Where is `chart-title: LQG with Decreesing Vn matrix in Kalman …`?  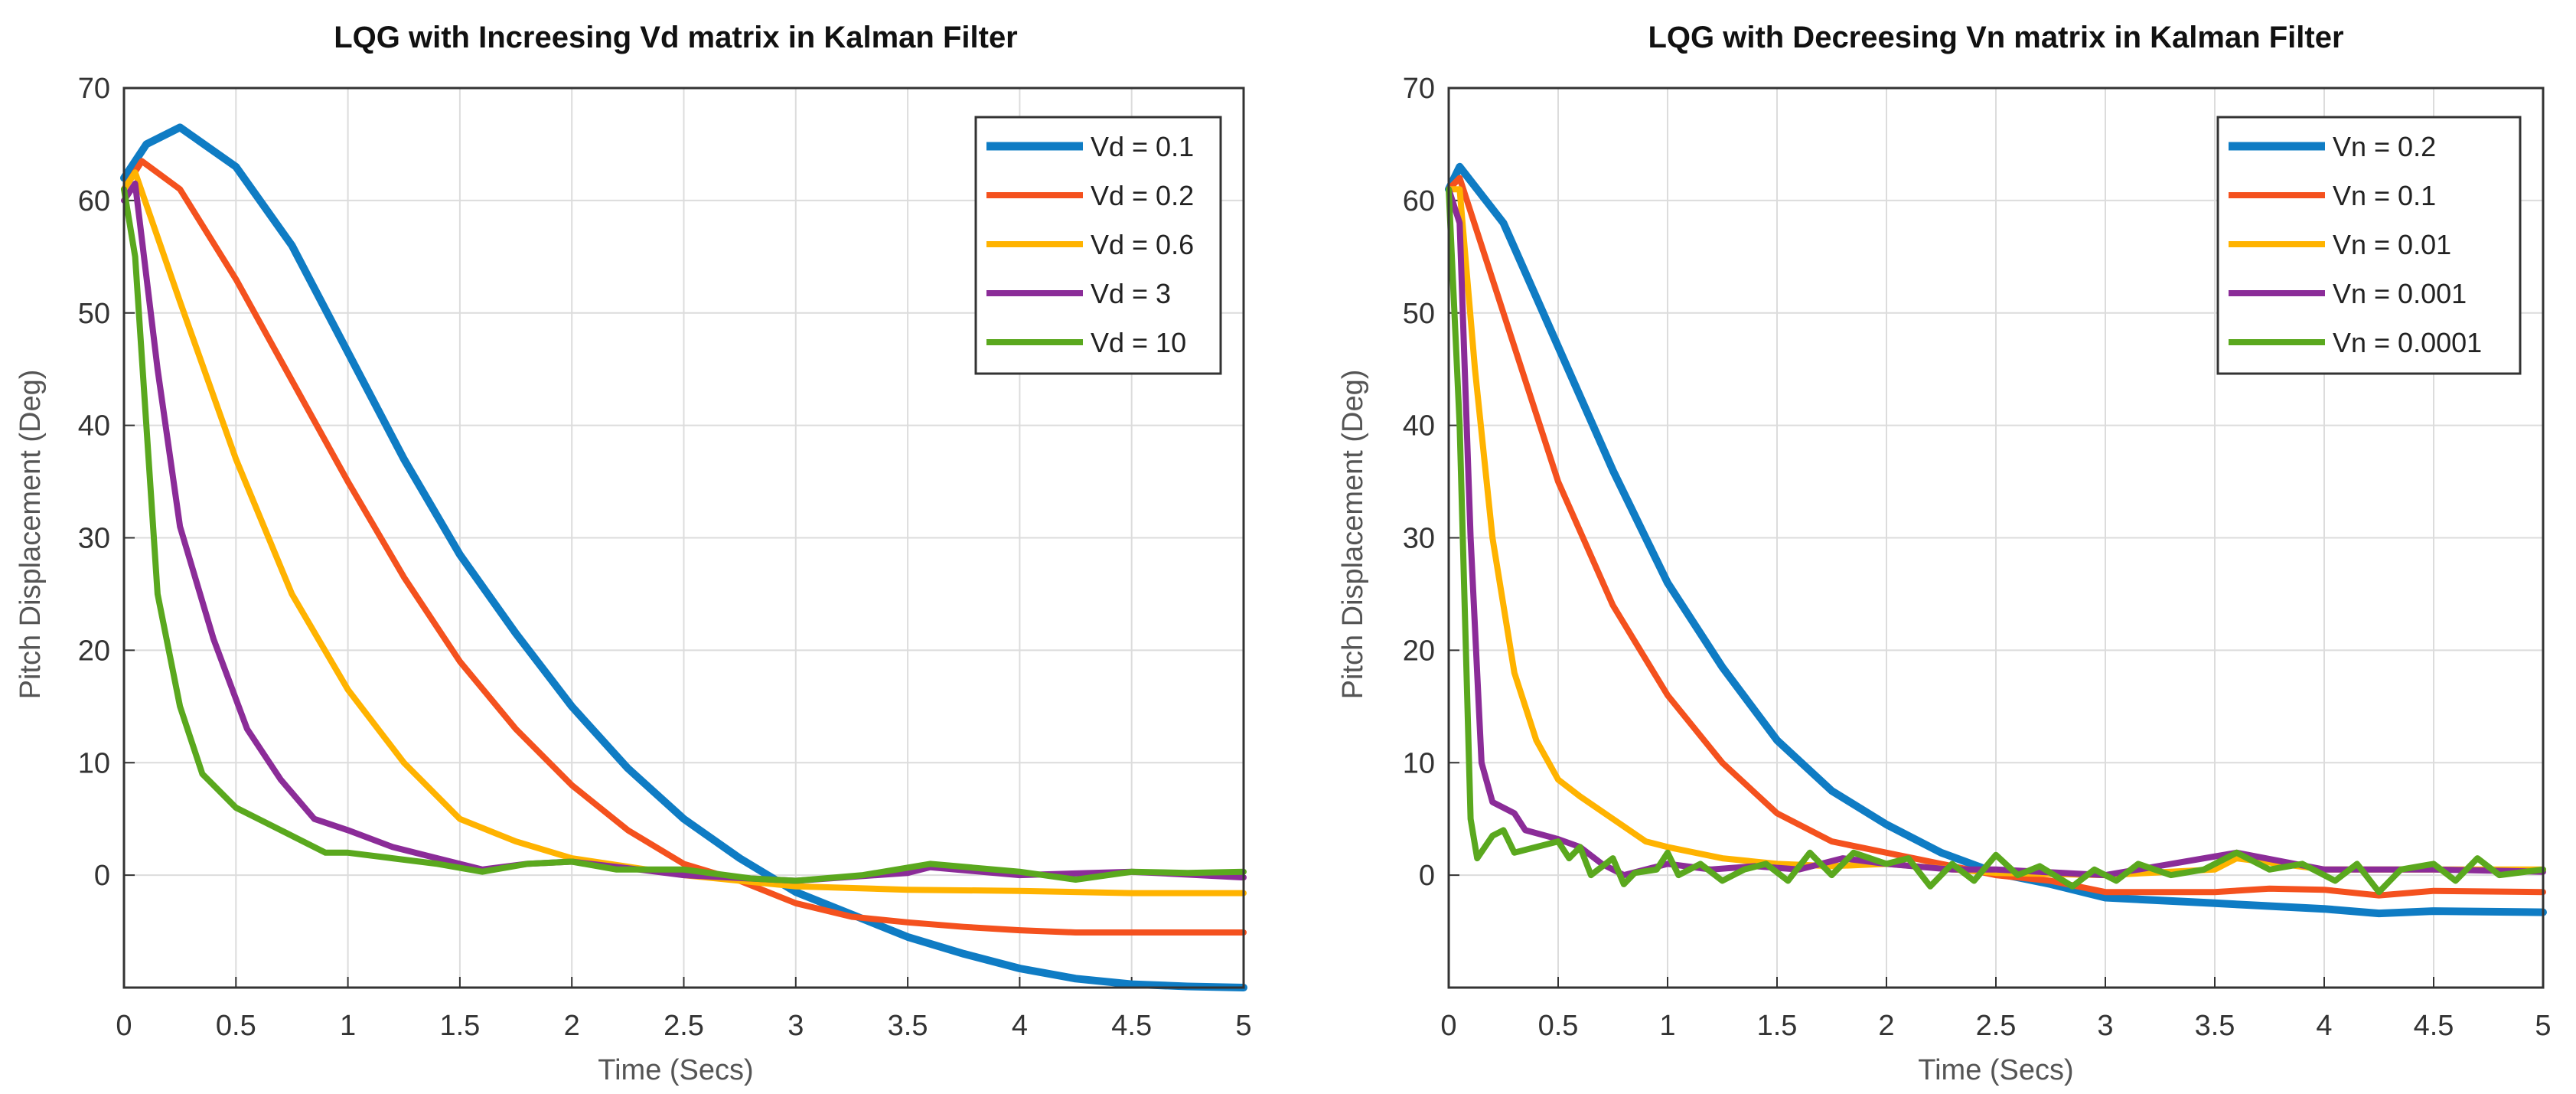
chart-title: LQG with Decreesing Vn matrix in Kalman … is located at coordinates (1995, 37).